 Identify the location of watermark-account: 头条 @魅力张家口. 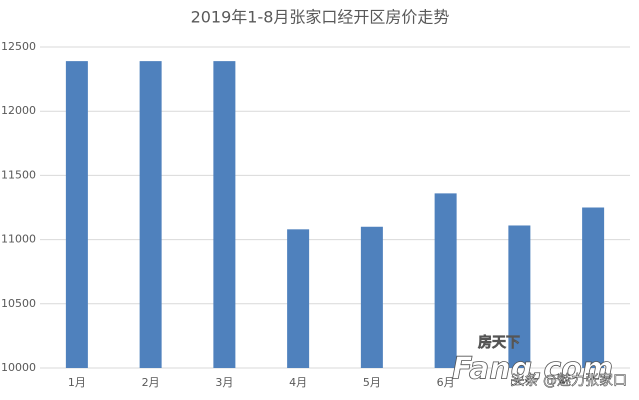
(569, 380).